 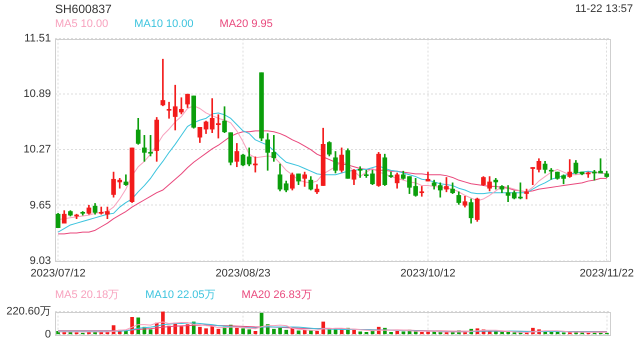 What do you see at coordinates (47, 334) in the screenshot?
I see `y-tick-label: 0` at bounding box center [47, 334].